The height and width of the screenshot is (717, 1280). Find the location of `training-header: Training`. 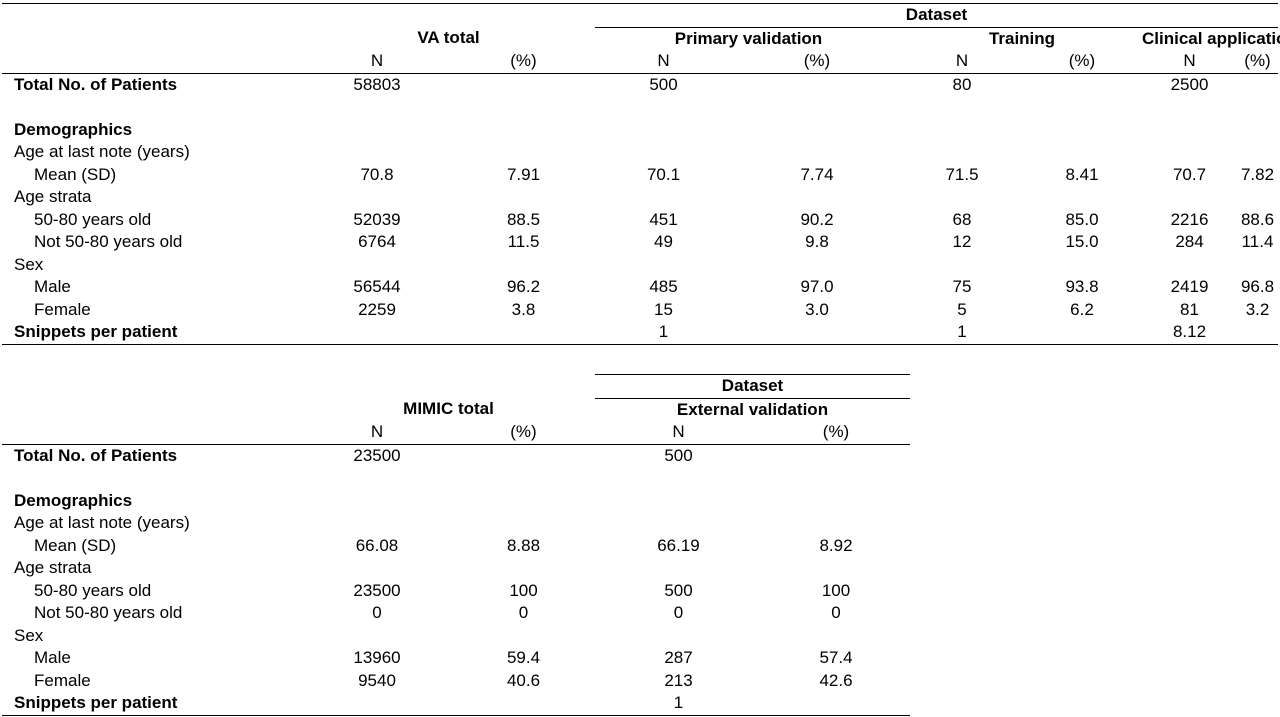

training-header: Training is located at coordinates (1022, 38).